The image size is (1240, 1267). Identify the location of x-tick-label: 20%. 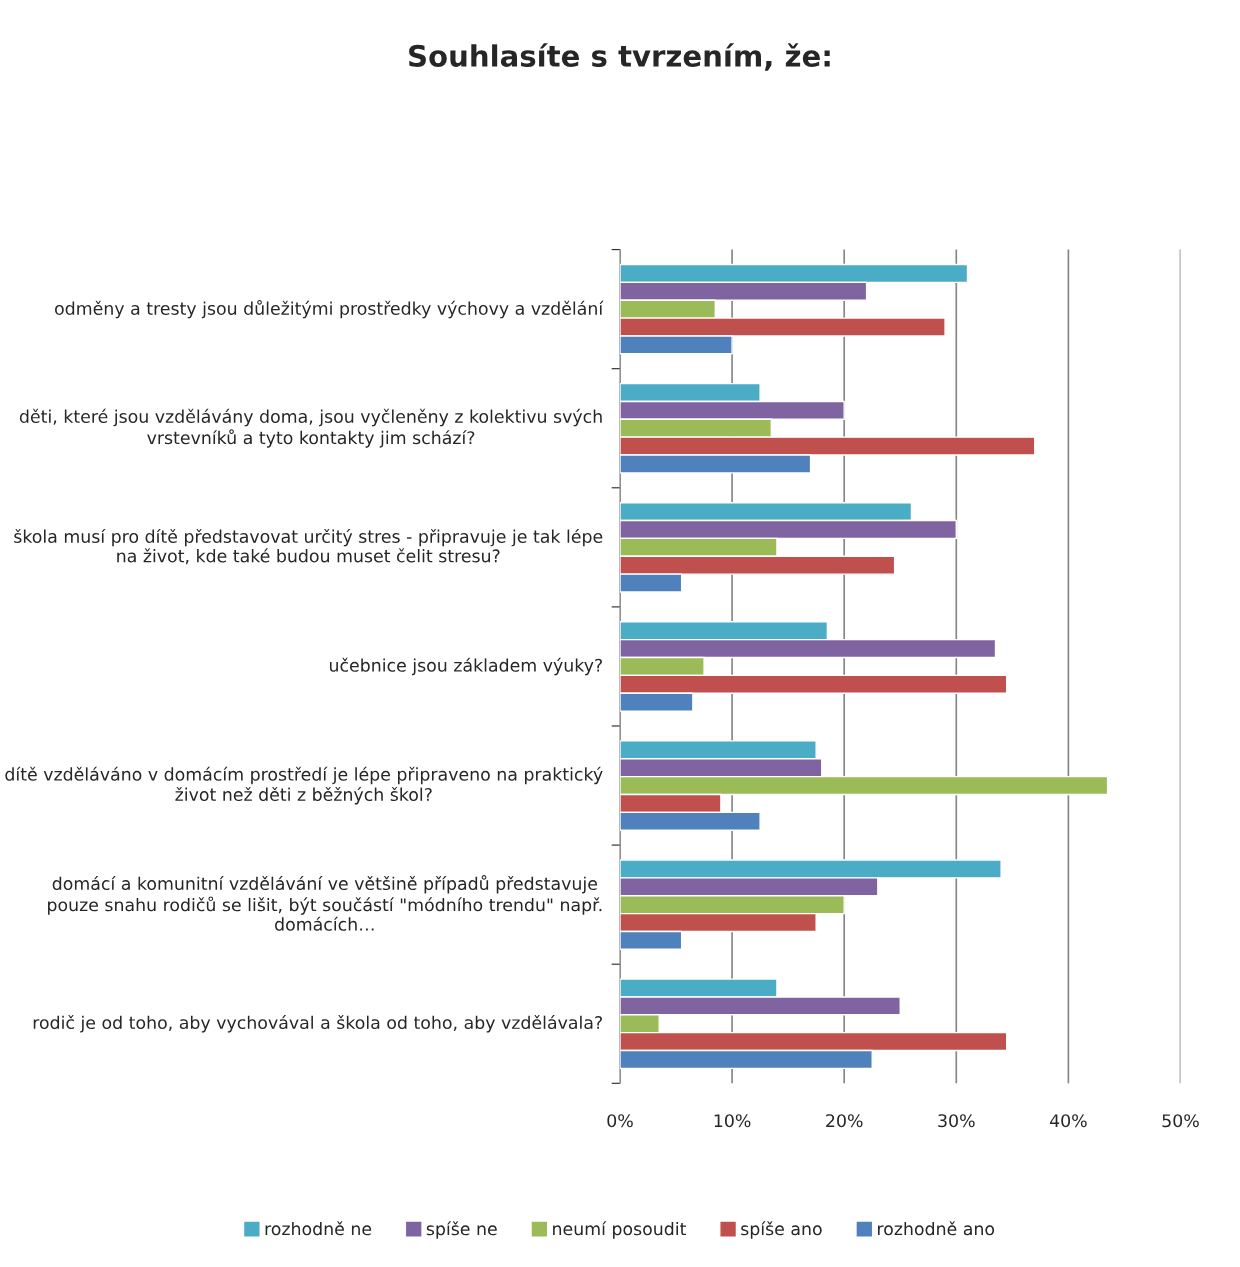
(844, 1121).